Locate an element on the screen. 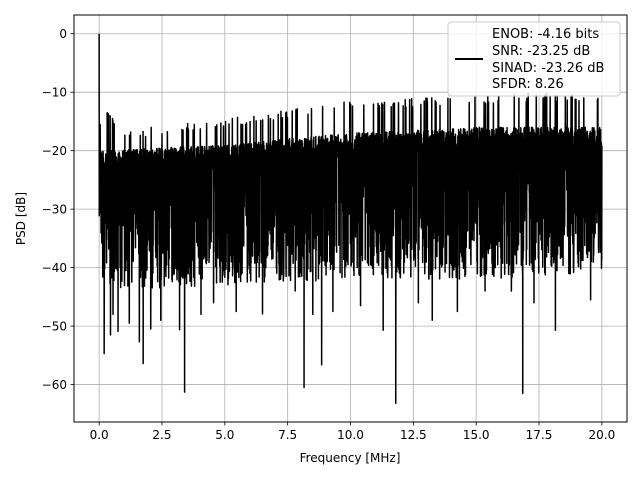  x-tick-label: 5.0 is located at coordinates (224, 435).